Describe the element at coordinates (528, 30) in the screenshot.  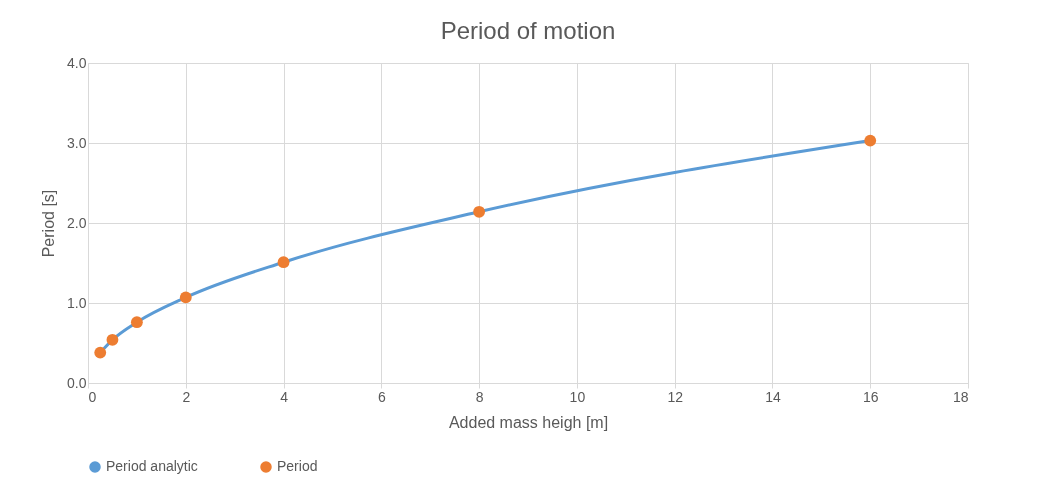
I see `chart-title: Period of motion` at that location.